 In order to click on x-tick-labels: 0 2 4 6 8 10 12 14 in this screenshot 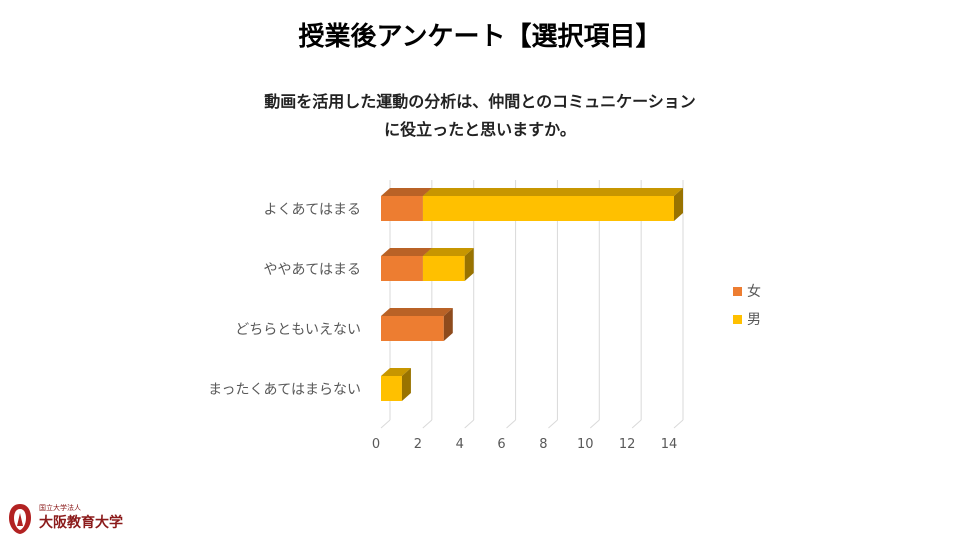, I will do `click(524, 444)`.